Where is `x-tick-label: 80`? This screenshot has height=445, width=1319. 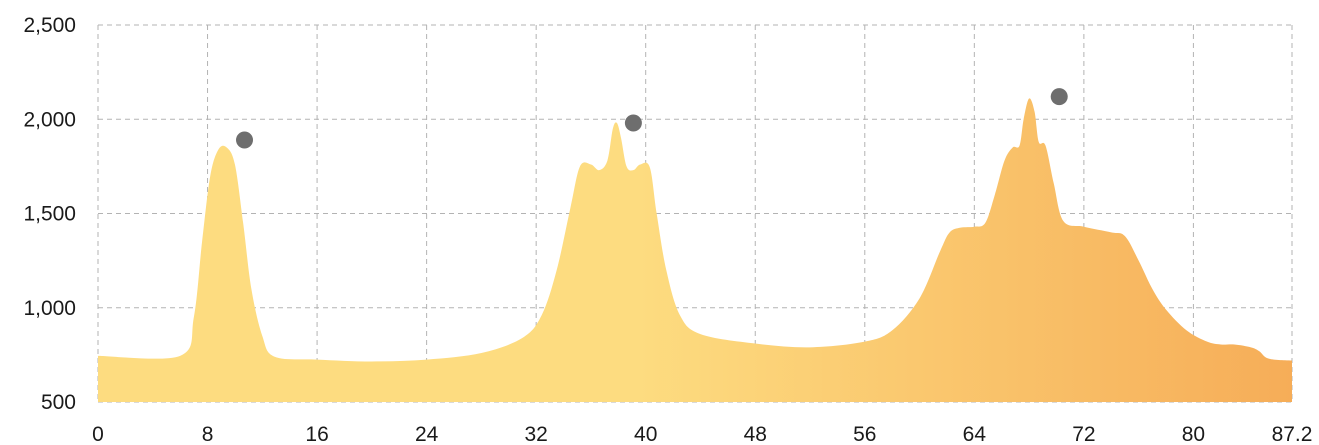
x-tick-label: 80 is located at coordinates (1193, 434).